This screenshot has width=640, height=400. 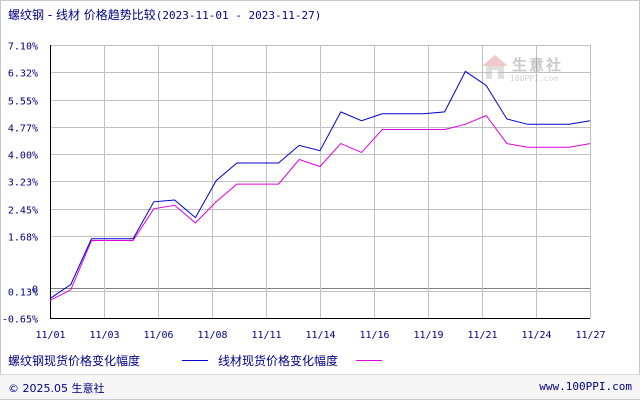 What do you see at coordinates (56, 388) in the screenshot?
I see `copyright-text: © 2025.05 生意社` at bounding box center [56, 388].